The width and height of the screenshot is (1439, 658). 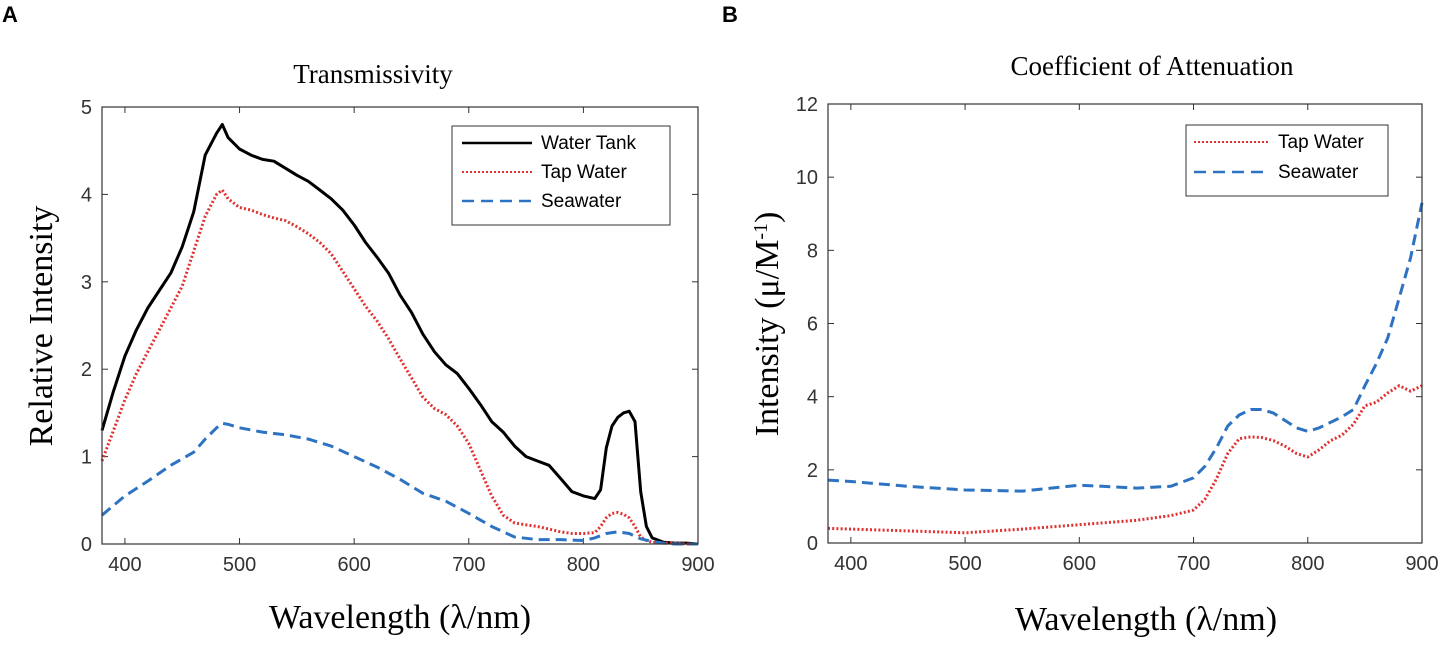 What do you see at coordinates (400, 617) in the screenshot?
I see `panel-a-xlabel: Wavelength (λ/nm)` at bounding box center [400, 617].